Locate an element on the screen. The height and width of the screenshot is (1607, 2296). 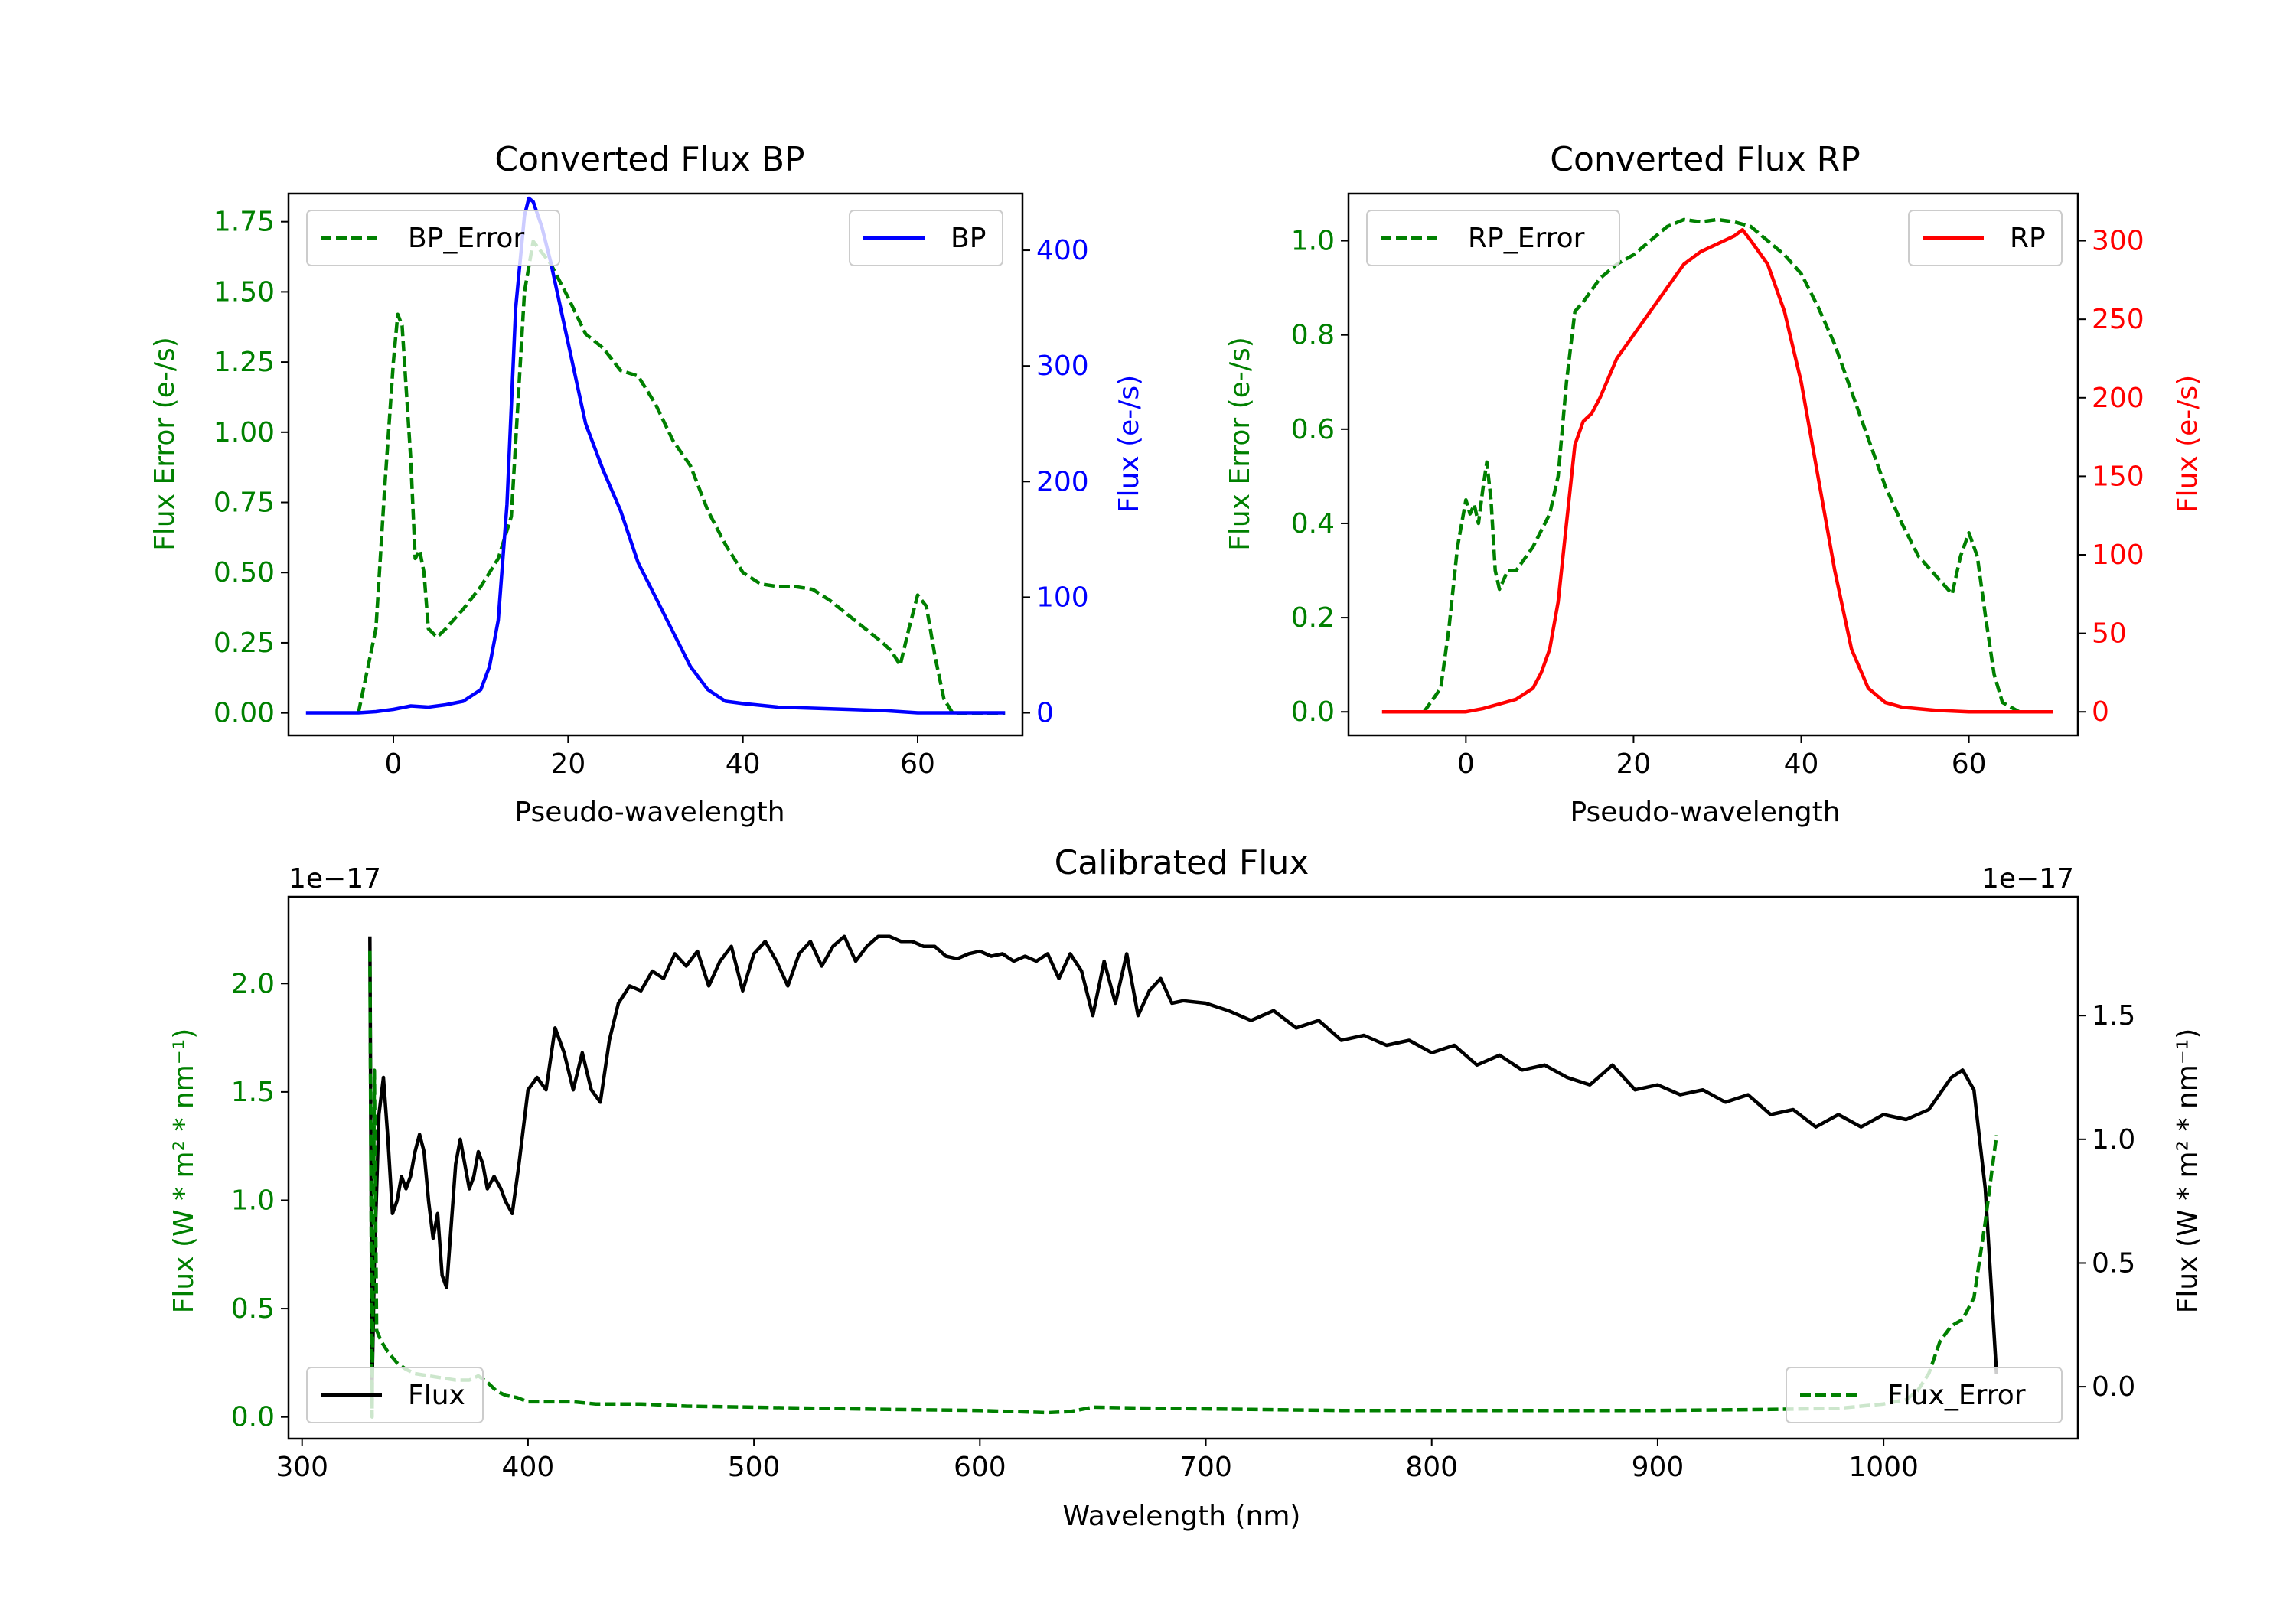
y-tick-label-left: 1.75 is located at coordinates (244, 223).